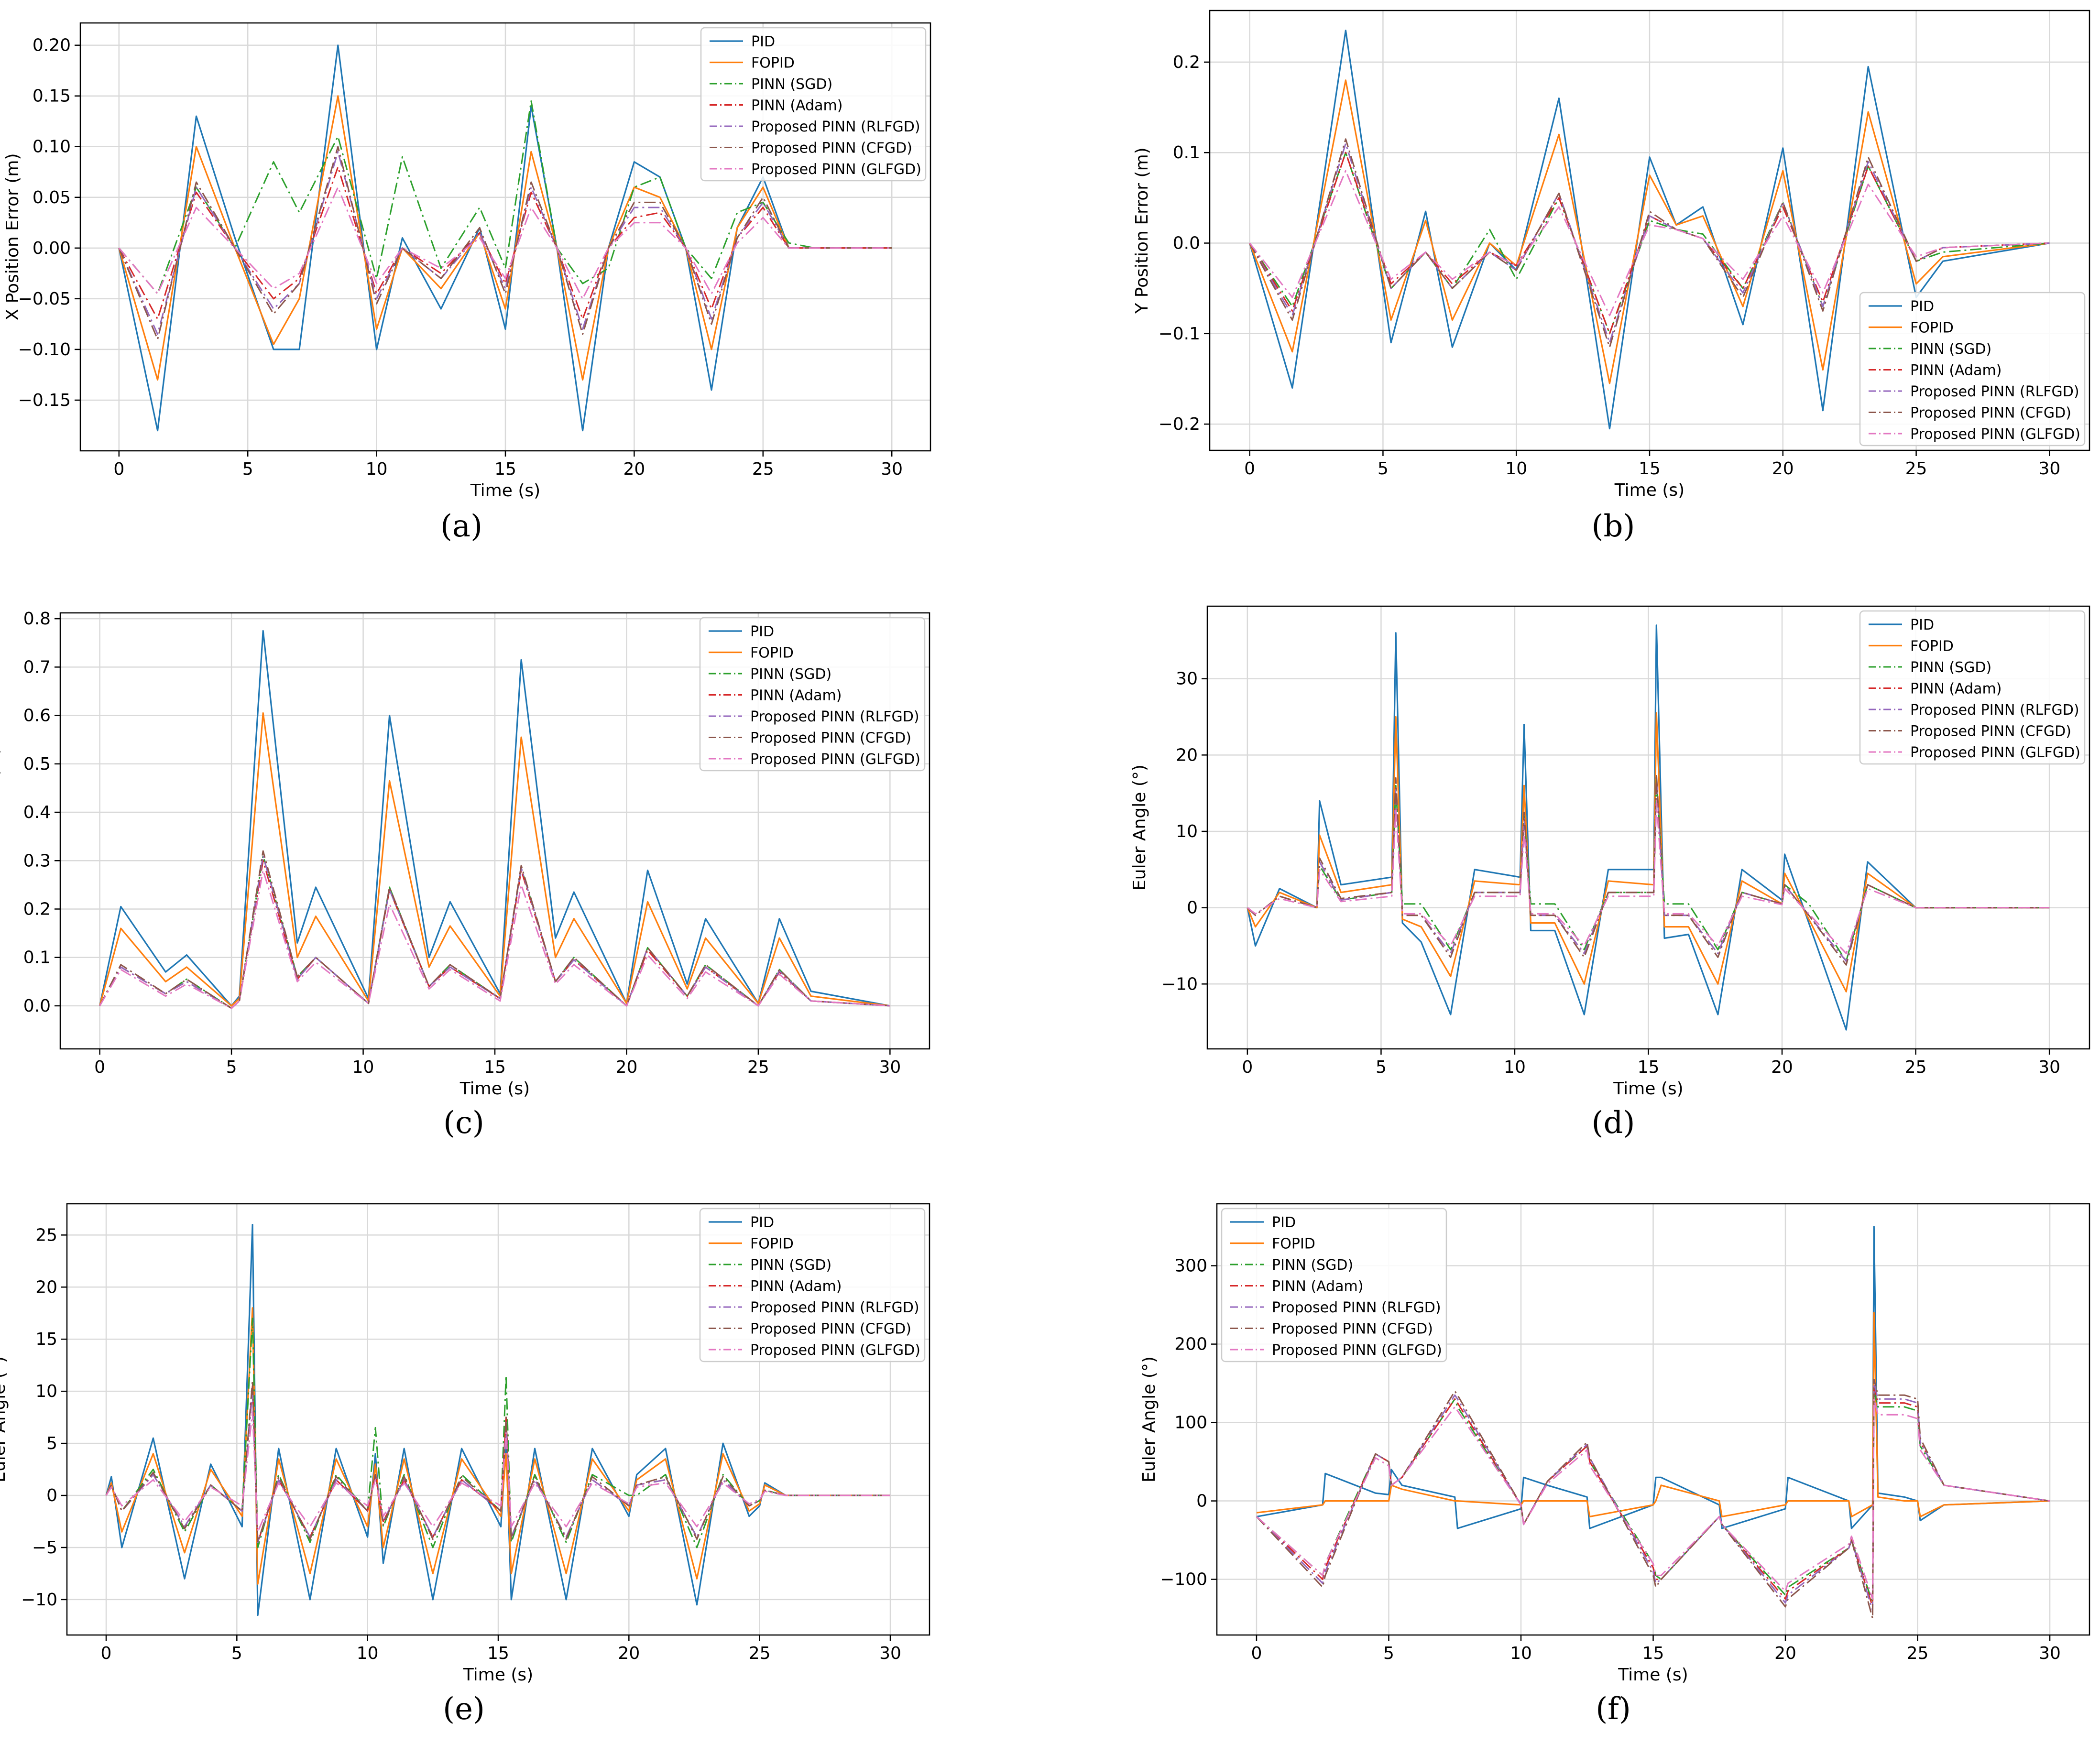 Image resolution: width=2100 pixels, height=1744 pixels. Describe the element at coordinates (37, 812) in the screenshot. I see `y-tick-label: 0.4` at that location.